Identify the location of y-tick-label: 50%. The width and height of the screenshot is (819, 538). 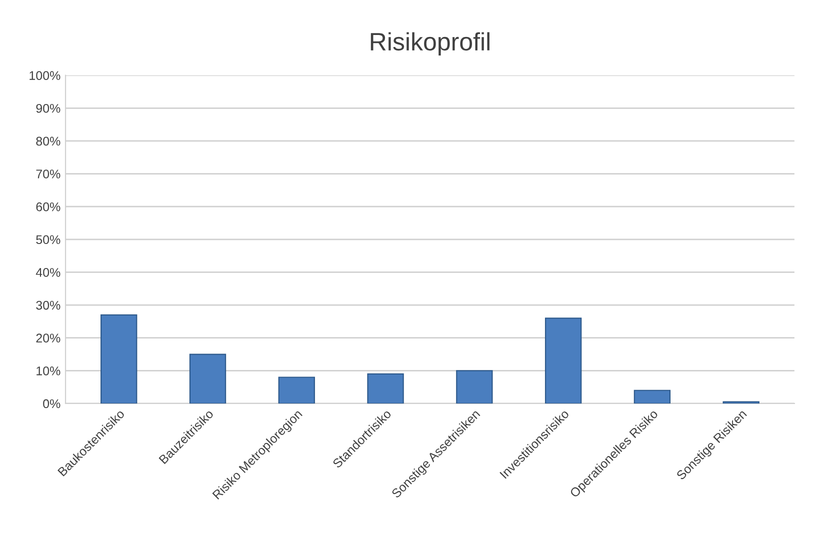
(48, 239).